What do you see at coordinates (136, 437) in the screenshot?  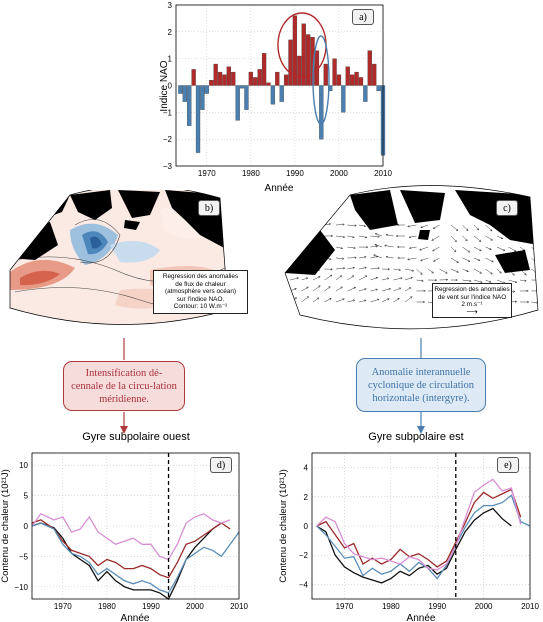 I see `panel-d-title: Gyre subpolaire ouest` at bounding box center [136, 437].